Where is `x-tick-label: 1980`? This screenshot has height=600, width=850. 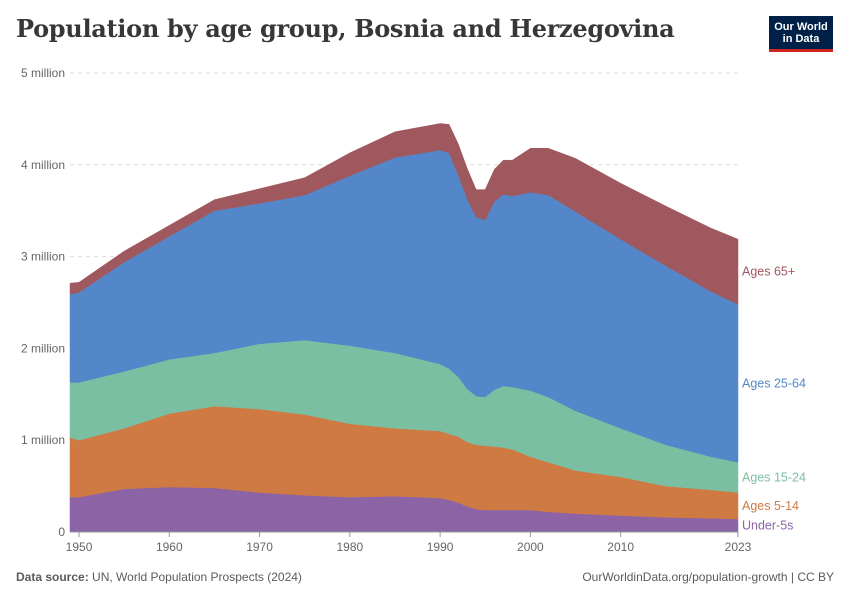
x-tick-label: 1980 is located at coordinates (349, 547).